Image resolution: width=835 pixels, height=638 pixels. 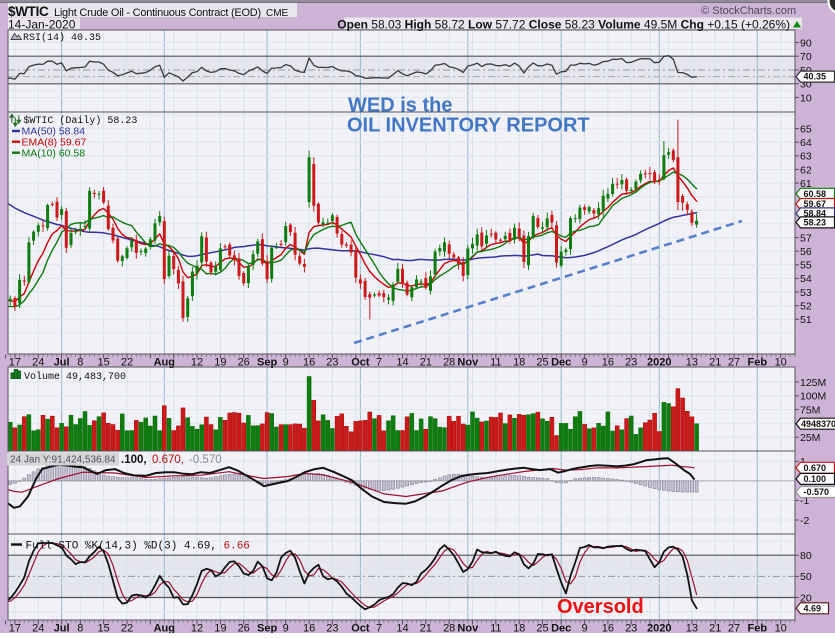 I want to click on svg-text: Full STO %K(14,3) %D(3) 4.69,, so click(x=121, y=547).